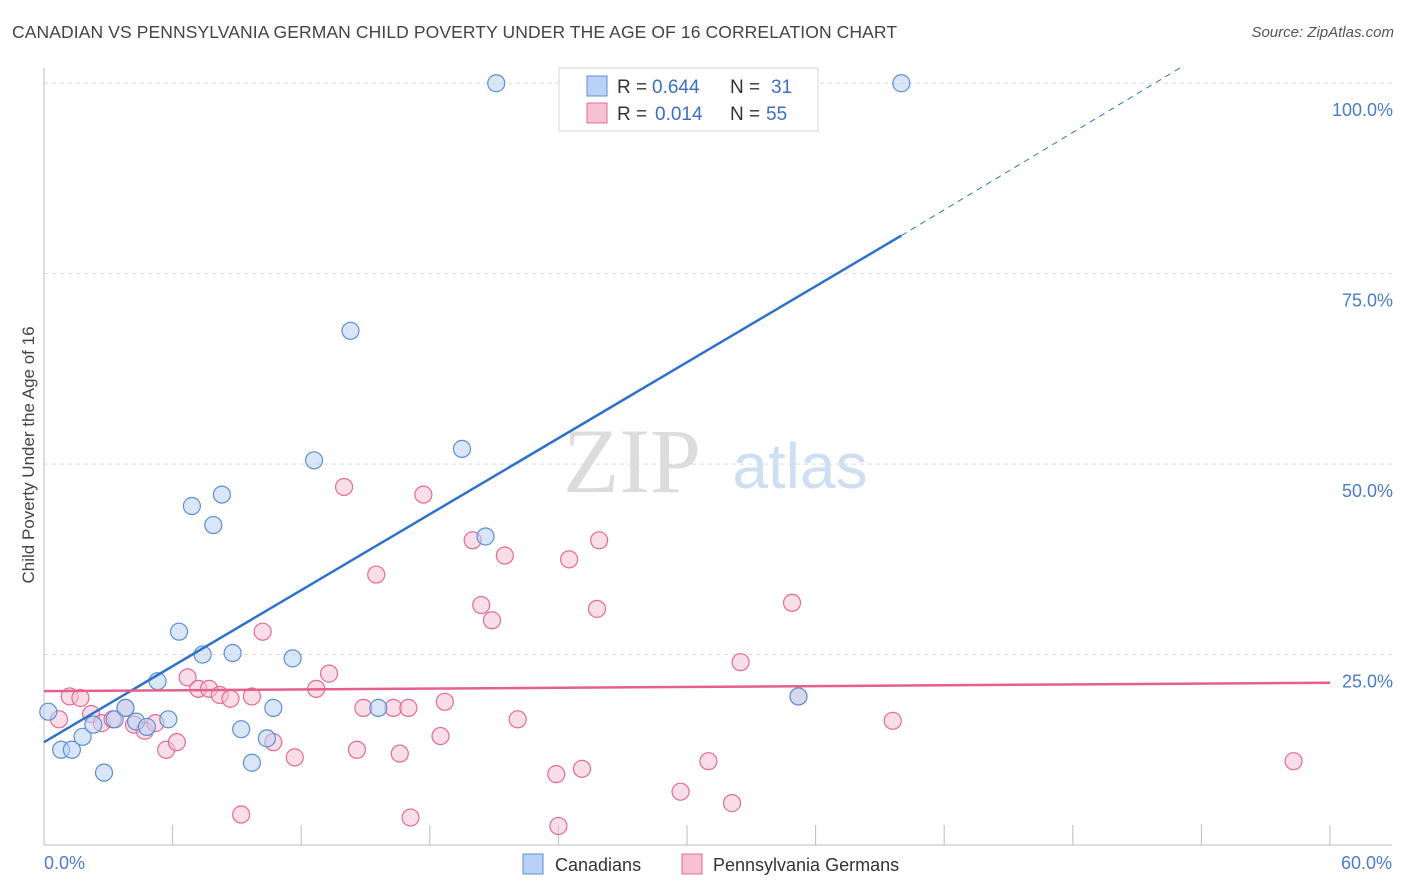  I want to click on y-tick-label-75: 75.0%, so click(1367, 301).